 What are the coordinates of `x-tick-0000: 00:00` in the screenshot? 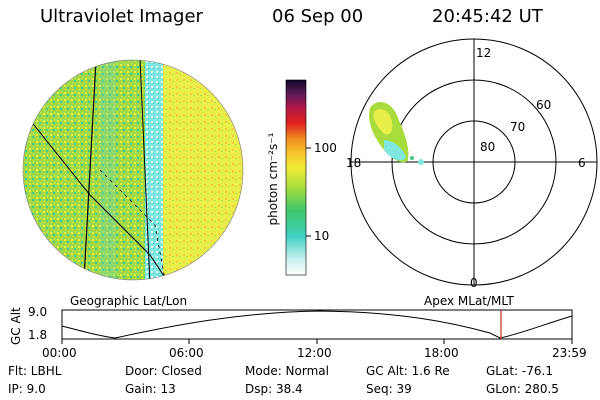 It's located at (59, 353).